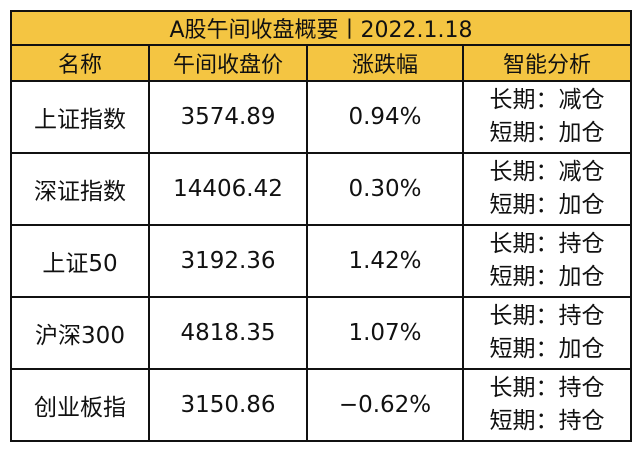 The height and width of the screenshot is (455, 640). I want to click on header-price: 午间收盘价, so click(228, 63).